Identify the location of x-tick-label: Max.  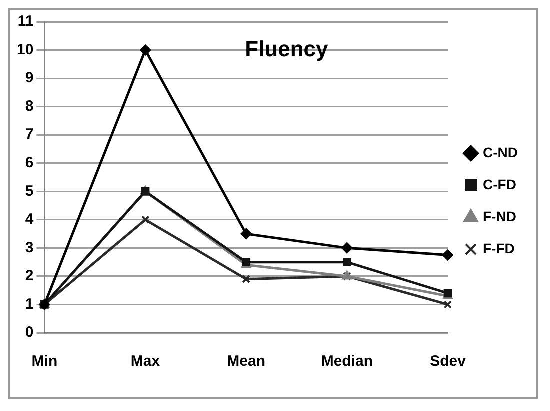
(145, 361).